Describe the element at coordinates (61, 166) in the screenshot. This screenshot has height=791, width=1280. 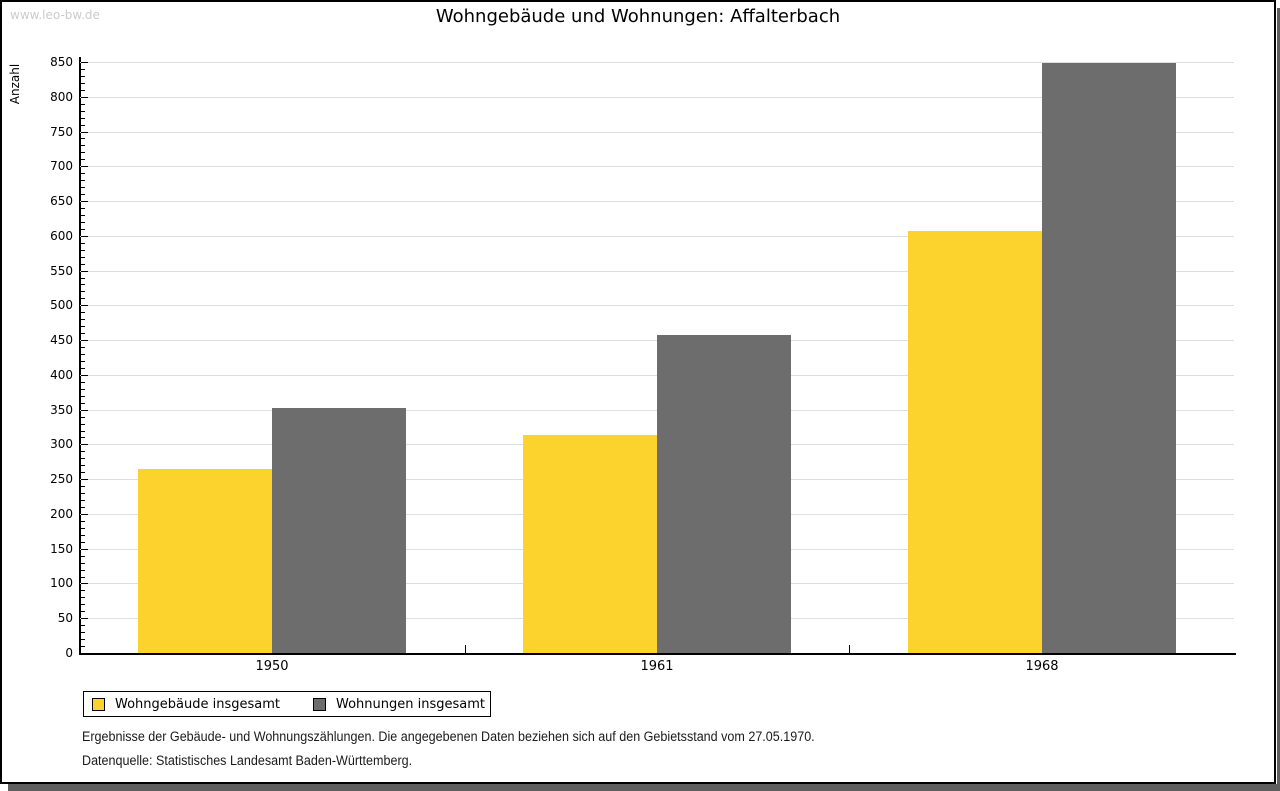
I see `y-tick-label-700: 700` at that location.